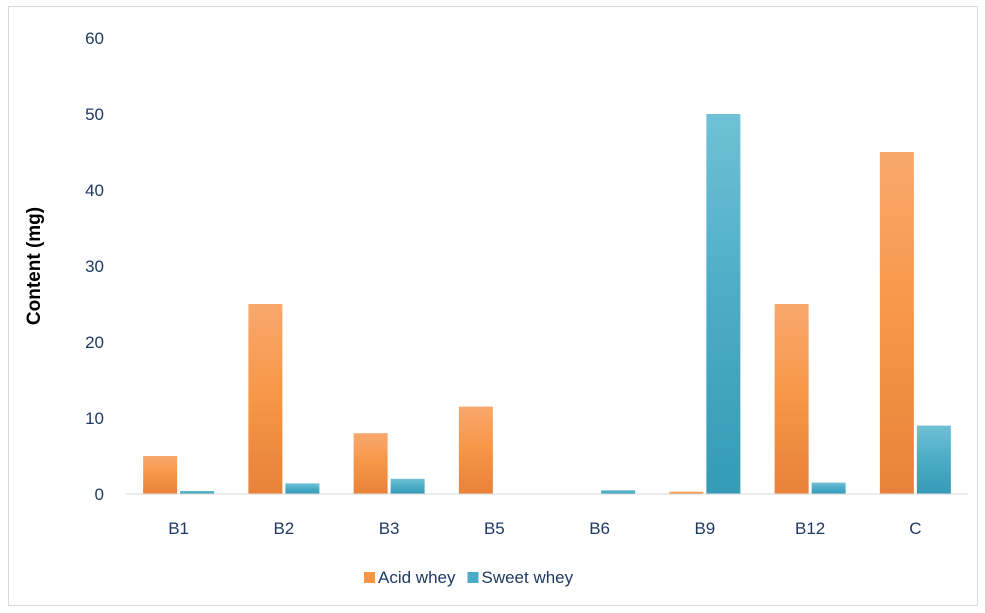 Image resolution: width=985 pixels, height=613 pixels. Describe the element at coordinates (302, 488) in the screenshot. I see `bar-sweet-whey-b2` at that location.